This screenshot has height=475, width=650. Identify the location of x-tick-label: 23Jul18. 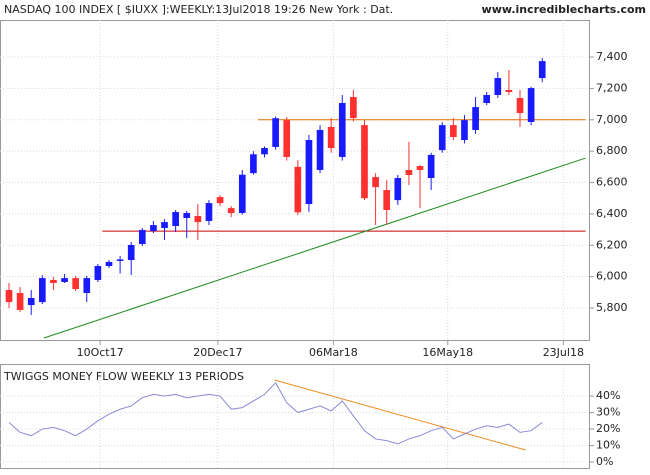
(563, 352).